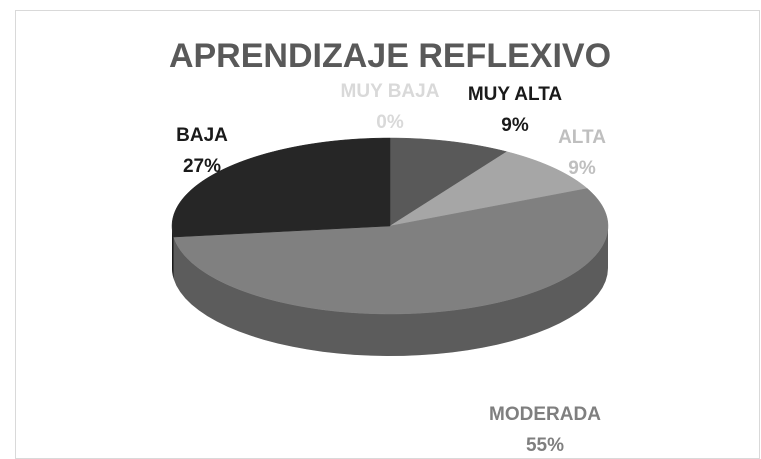 The height and width of the screenshot is (459, 761). What do you see at coordinates (202, 166) in the screenshot?
I see `slice-value-label: 27%` at bounding box center [202, 166].